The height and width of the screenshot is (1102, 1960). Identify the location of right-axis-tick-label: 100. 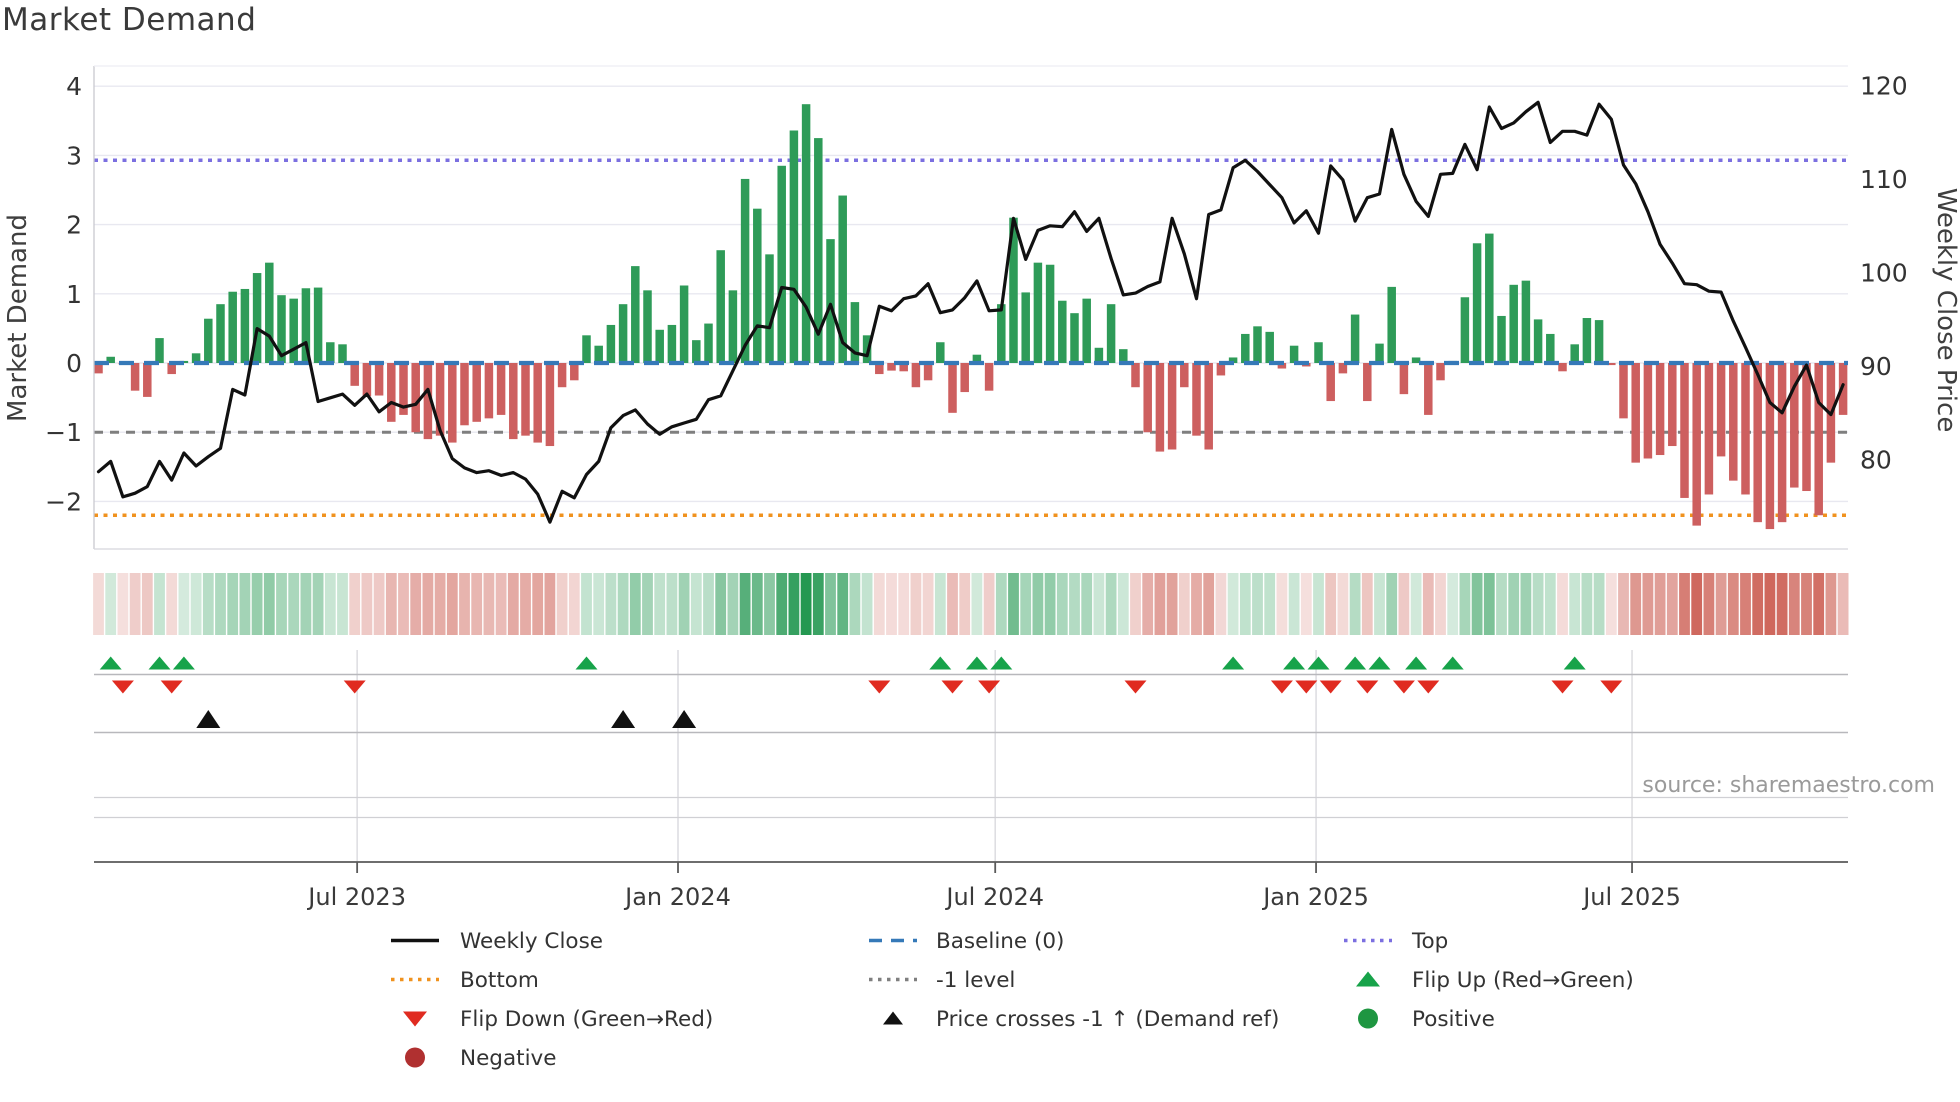
(1884, 273).